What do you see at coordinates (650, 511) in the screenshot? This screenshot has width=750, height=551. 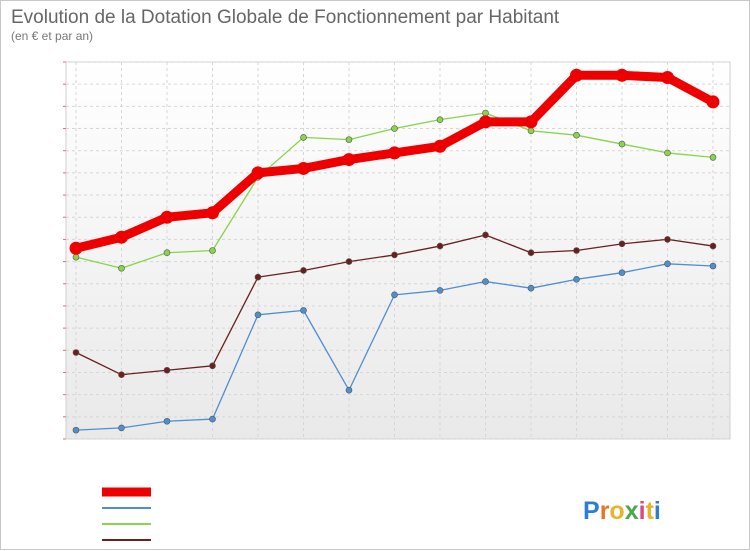 I see `logo-letter: t` at bounding box center [650, 511].